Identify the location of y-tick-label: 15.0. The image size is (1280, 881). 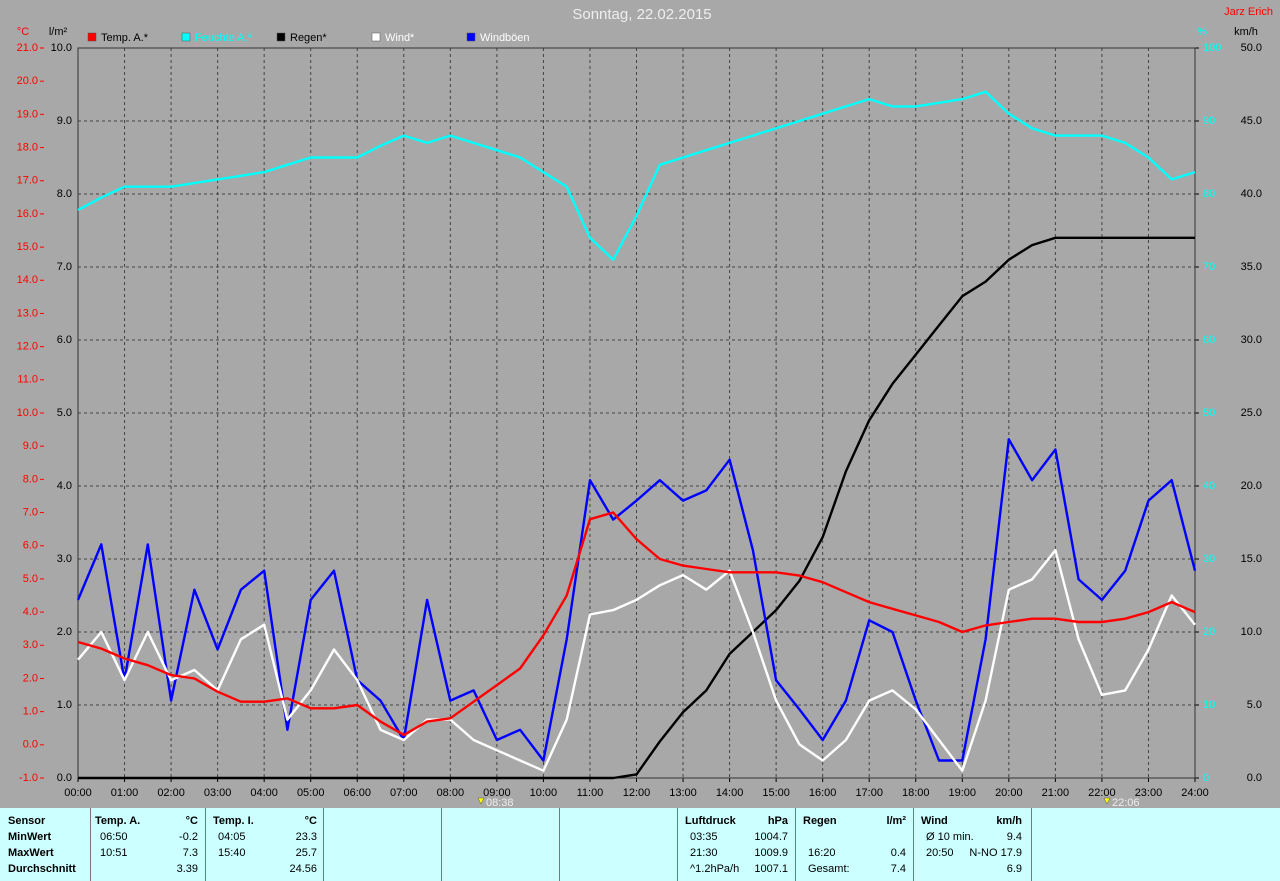
(27, 247).